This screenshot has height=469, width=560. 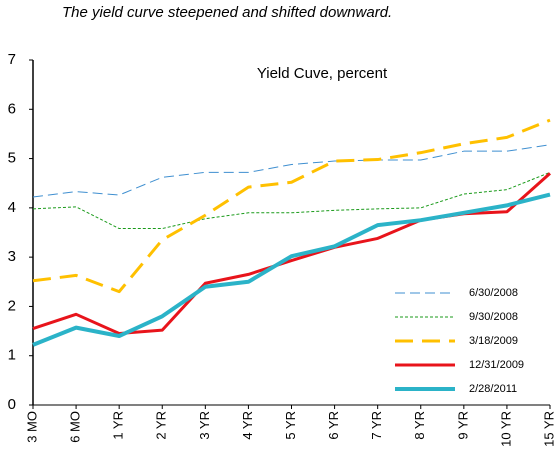 What do you see at coordinates (290, 425) in the screenshot?
I see `x-tick-label: 5 YR` at bounding box center [290, 425].